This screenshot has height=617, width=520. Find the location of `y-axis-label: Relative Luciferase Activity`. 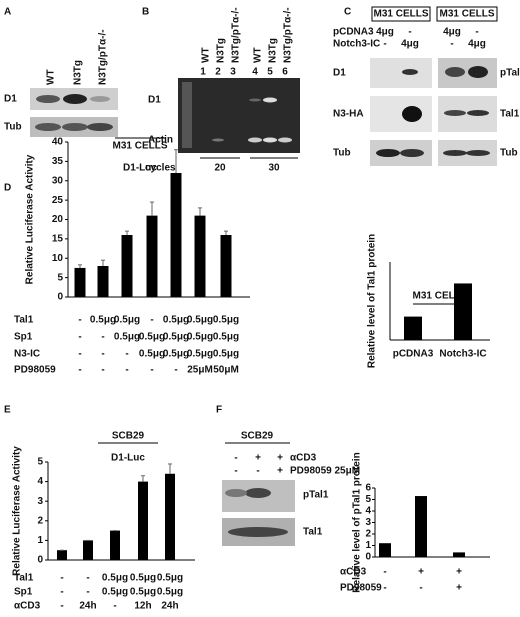

y-axis-label: Relative Luciferase Activity is located at coordinates (17, 511).